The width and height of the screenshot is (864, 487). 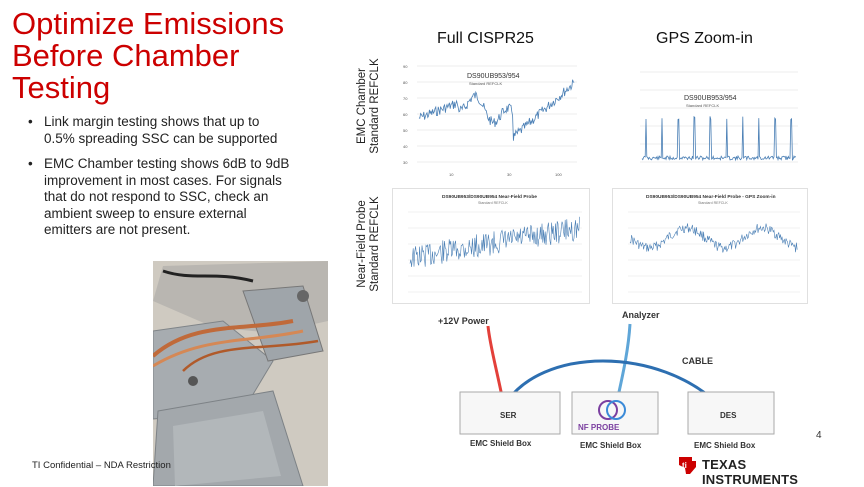 I want to click on column-title-gps-zoom-in: GPS Zoom-in, so click(x=704, y=38).